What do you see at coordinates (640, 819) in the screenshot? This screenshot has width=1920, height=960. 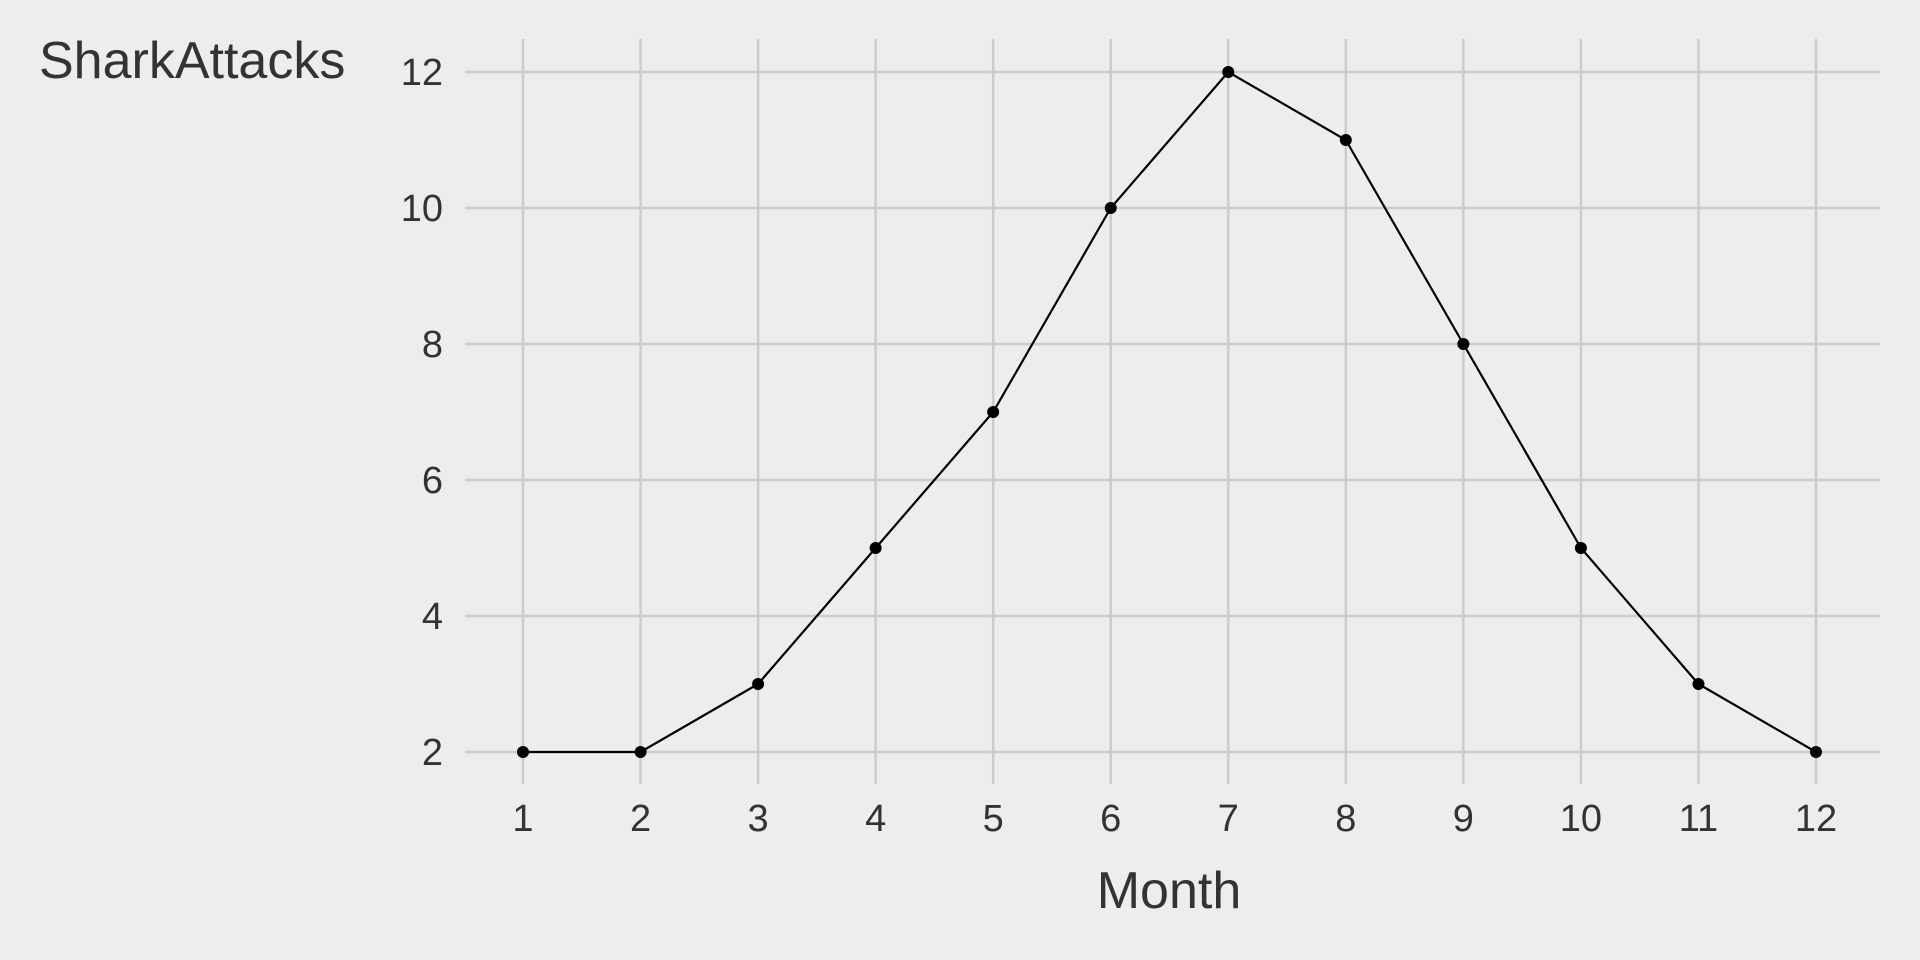 I see `x-tick-label: 2` at bounding box center [640, 819].